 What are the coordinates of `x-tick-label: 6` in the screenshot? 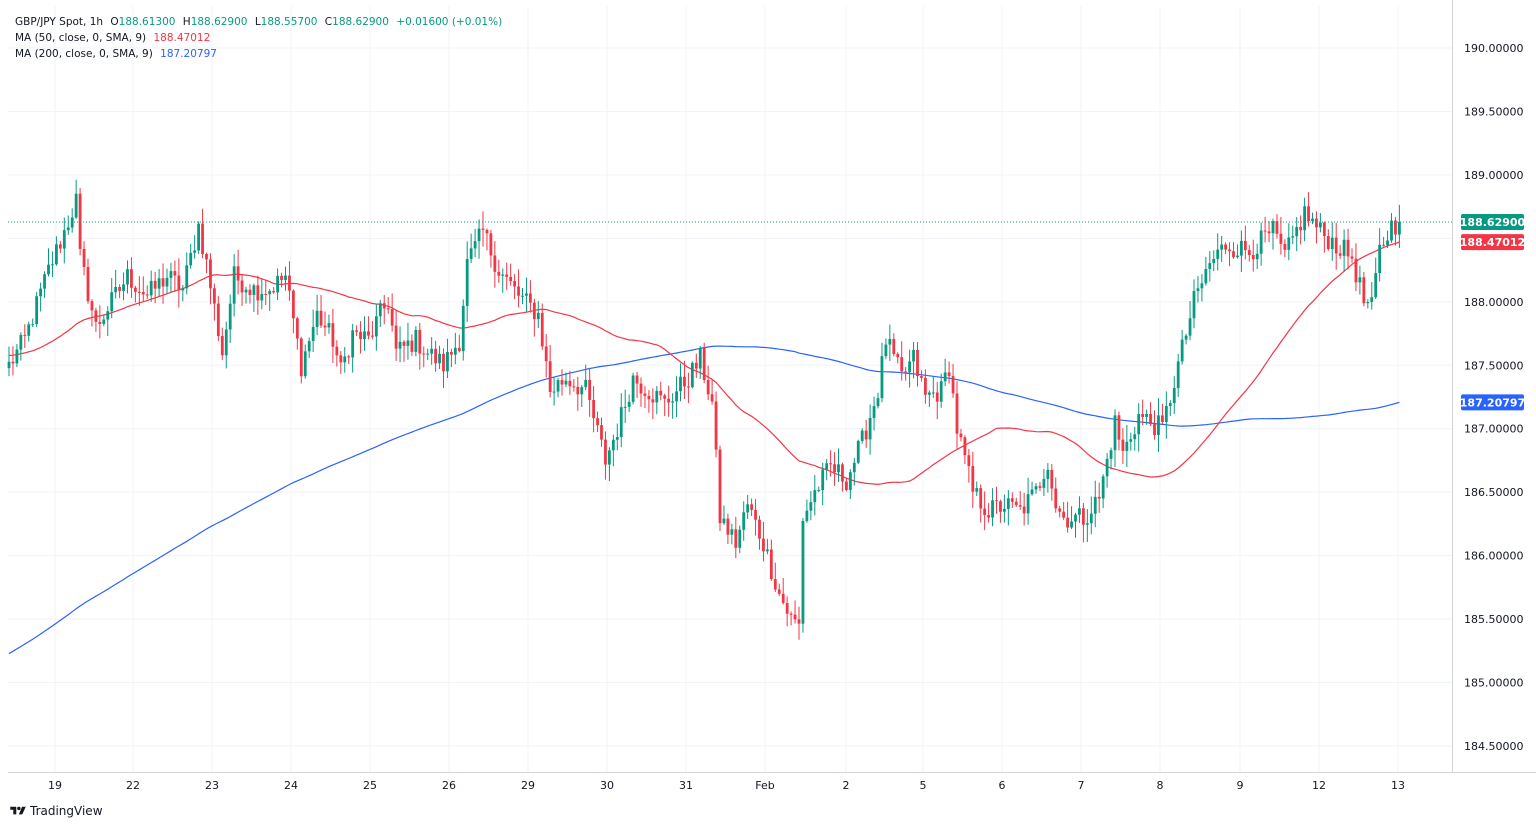 It's located at (1002, 785).